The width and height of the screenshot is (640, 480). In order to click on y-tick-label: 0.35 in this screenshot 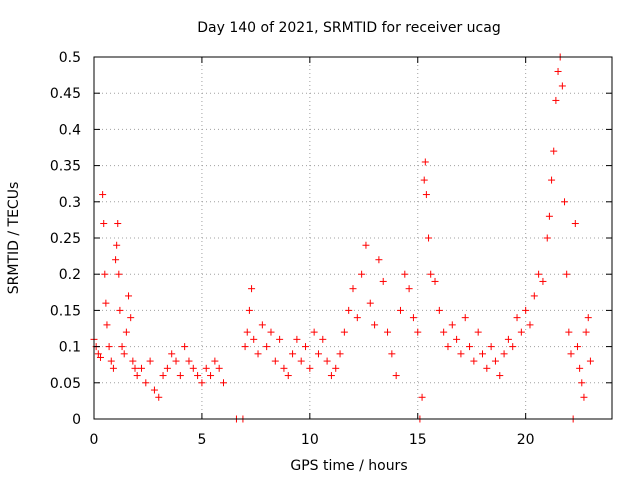, I will do `click(65, 167)`.